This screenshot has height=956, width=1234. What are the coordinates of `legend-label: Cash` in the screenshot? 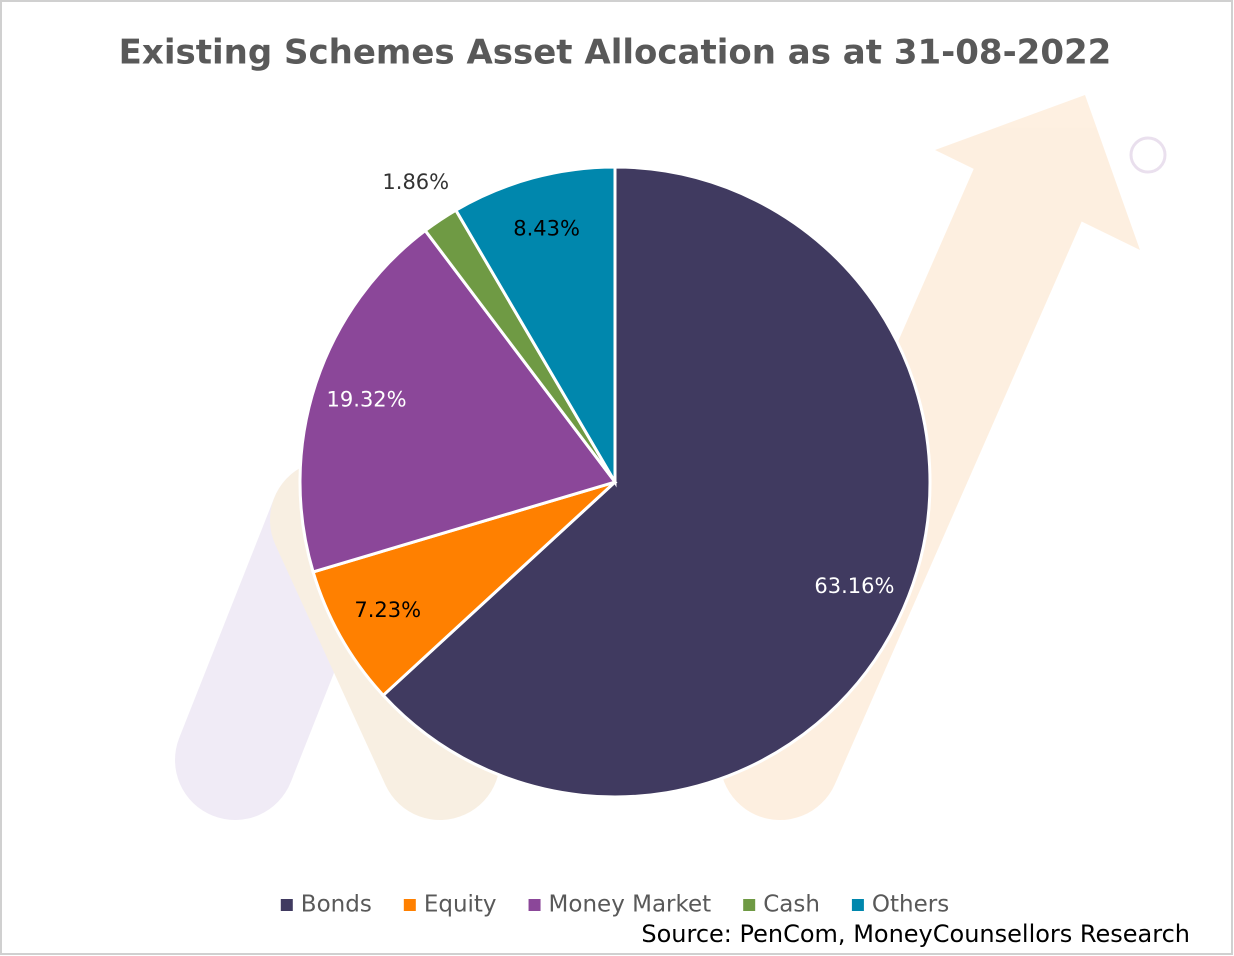 It's located at (791, 905).